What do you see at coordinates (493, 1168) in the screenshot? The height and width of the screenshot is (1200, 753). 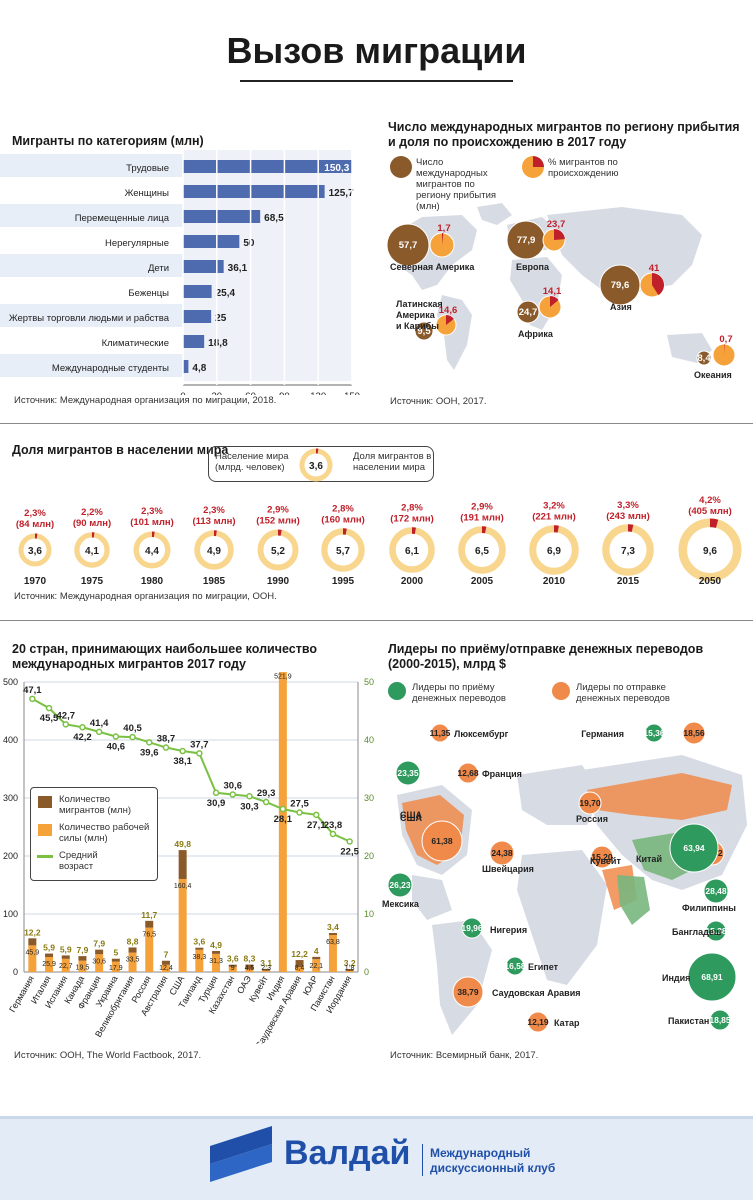 I see `footer-line2: дискуссионный клуб` at bounding box center [493, 1168].